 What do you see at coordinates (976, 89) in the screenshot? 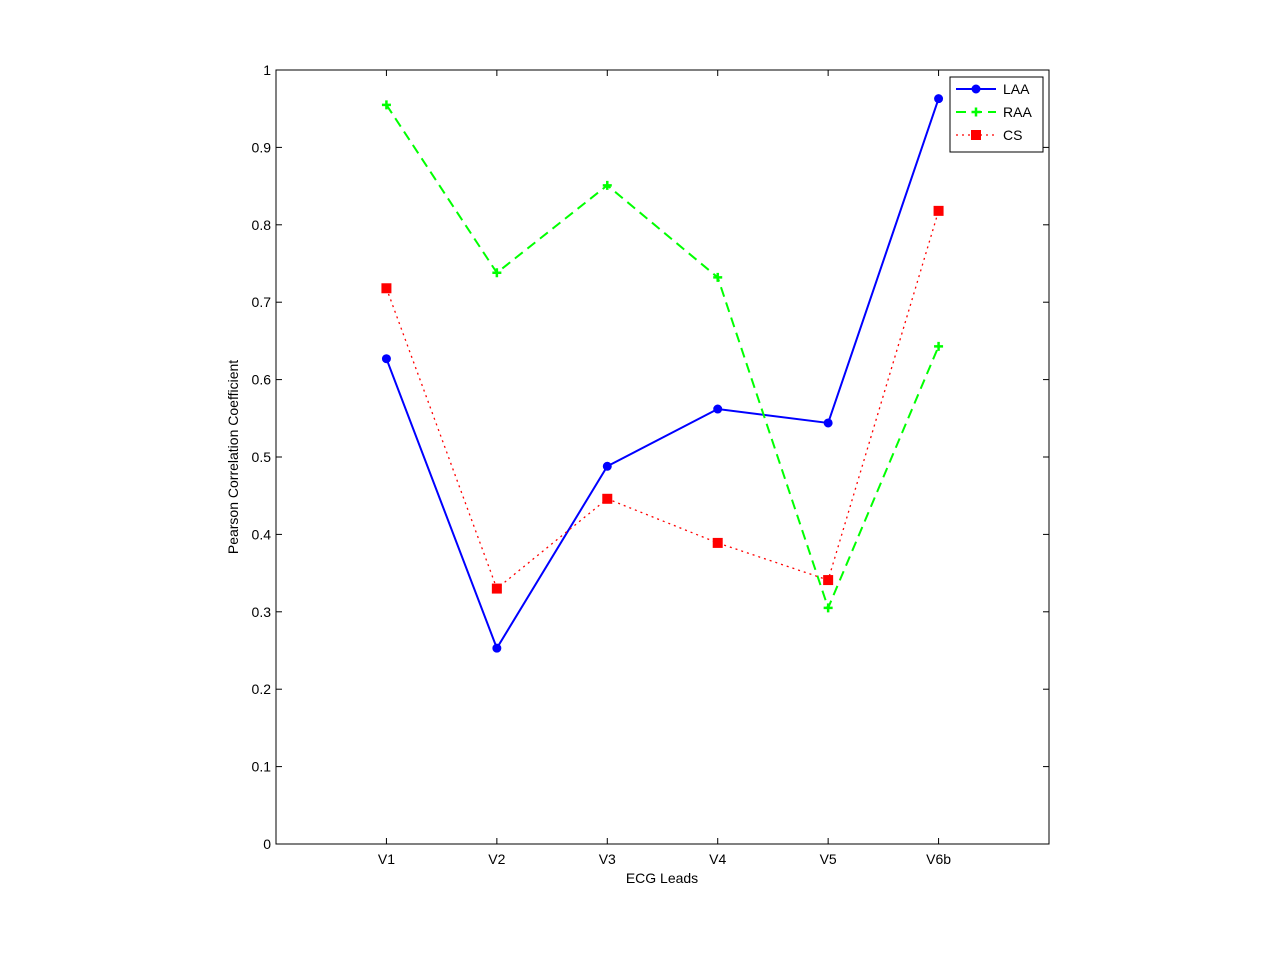
I see `legend-marker-laa` at bounding box center [976, 89].